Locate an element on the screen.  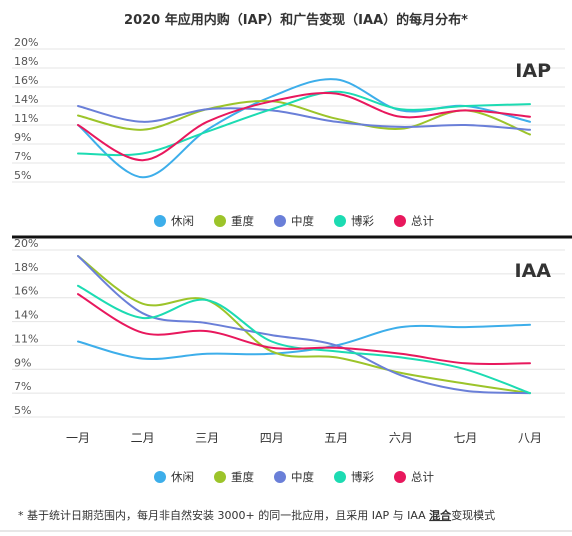
panel-label: IAP is located at coordinates (533, 71).